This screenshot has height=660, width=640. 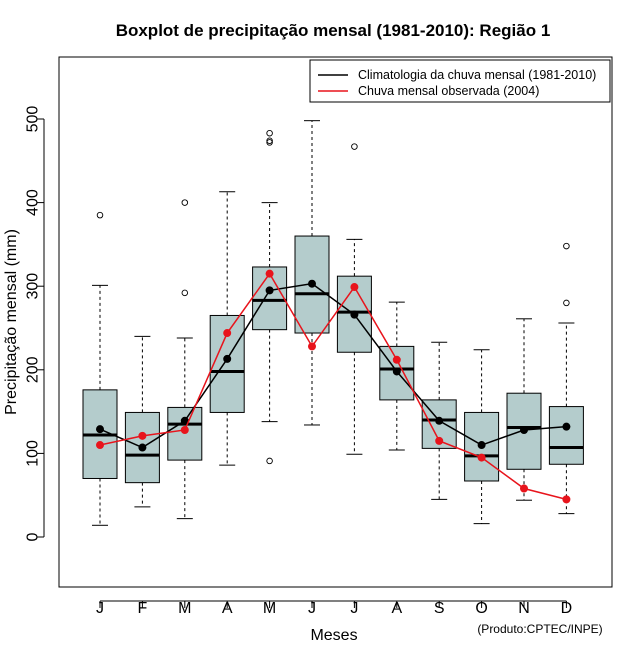 I want to click on legend-box, so click(x=460, y=81).